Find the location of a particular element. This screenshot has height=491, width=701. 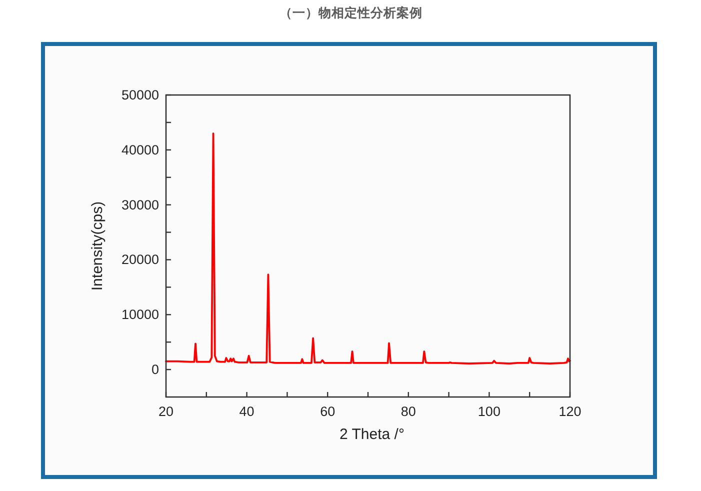

y-tick-label: 40000 is located at coordinates (140, 150).